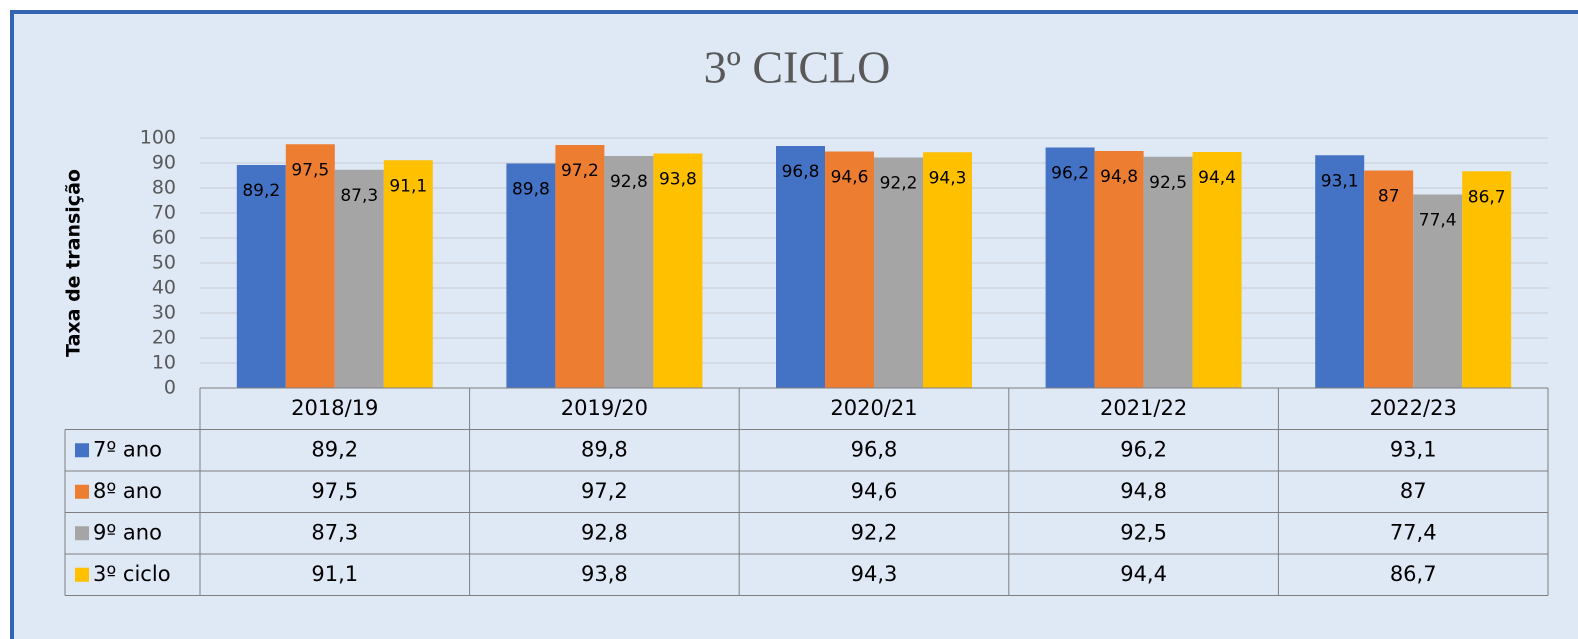 Image resolution: width=1578 pixels, height=639 pixels. I want to click on table-cell: 92,8, so click(604, 532).